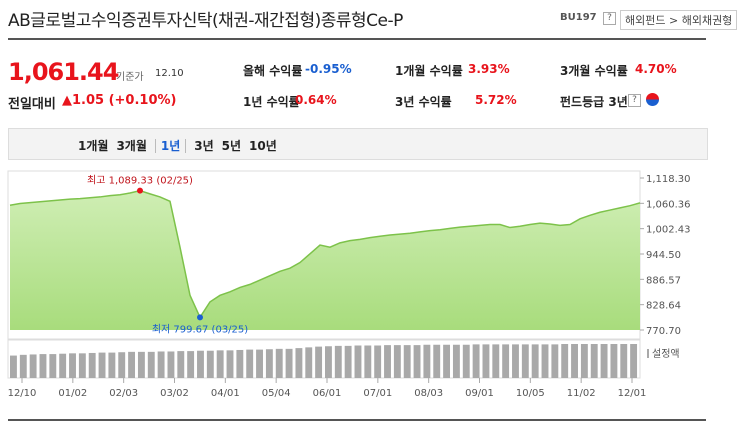  I want to click on change: ▲1.05 (+0.10%), so click(119, 100).